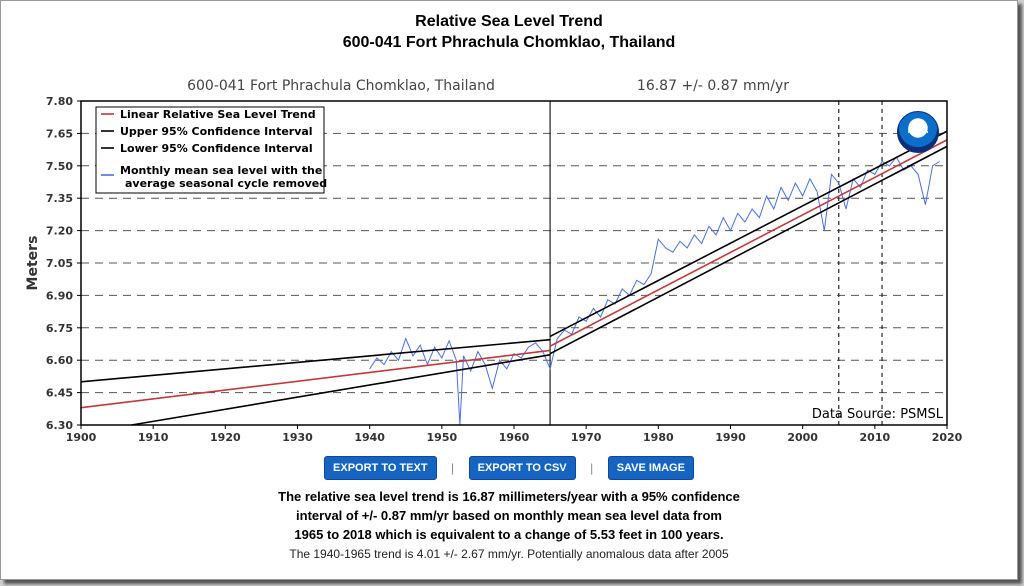 The width and height of the screenshot is (1024, 586). I want to click on x-tick-label: 1960, so click(514, 437).